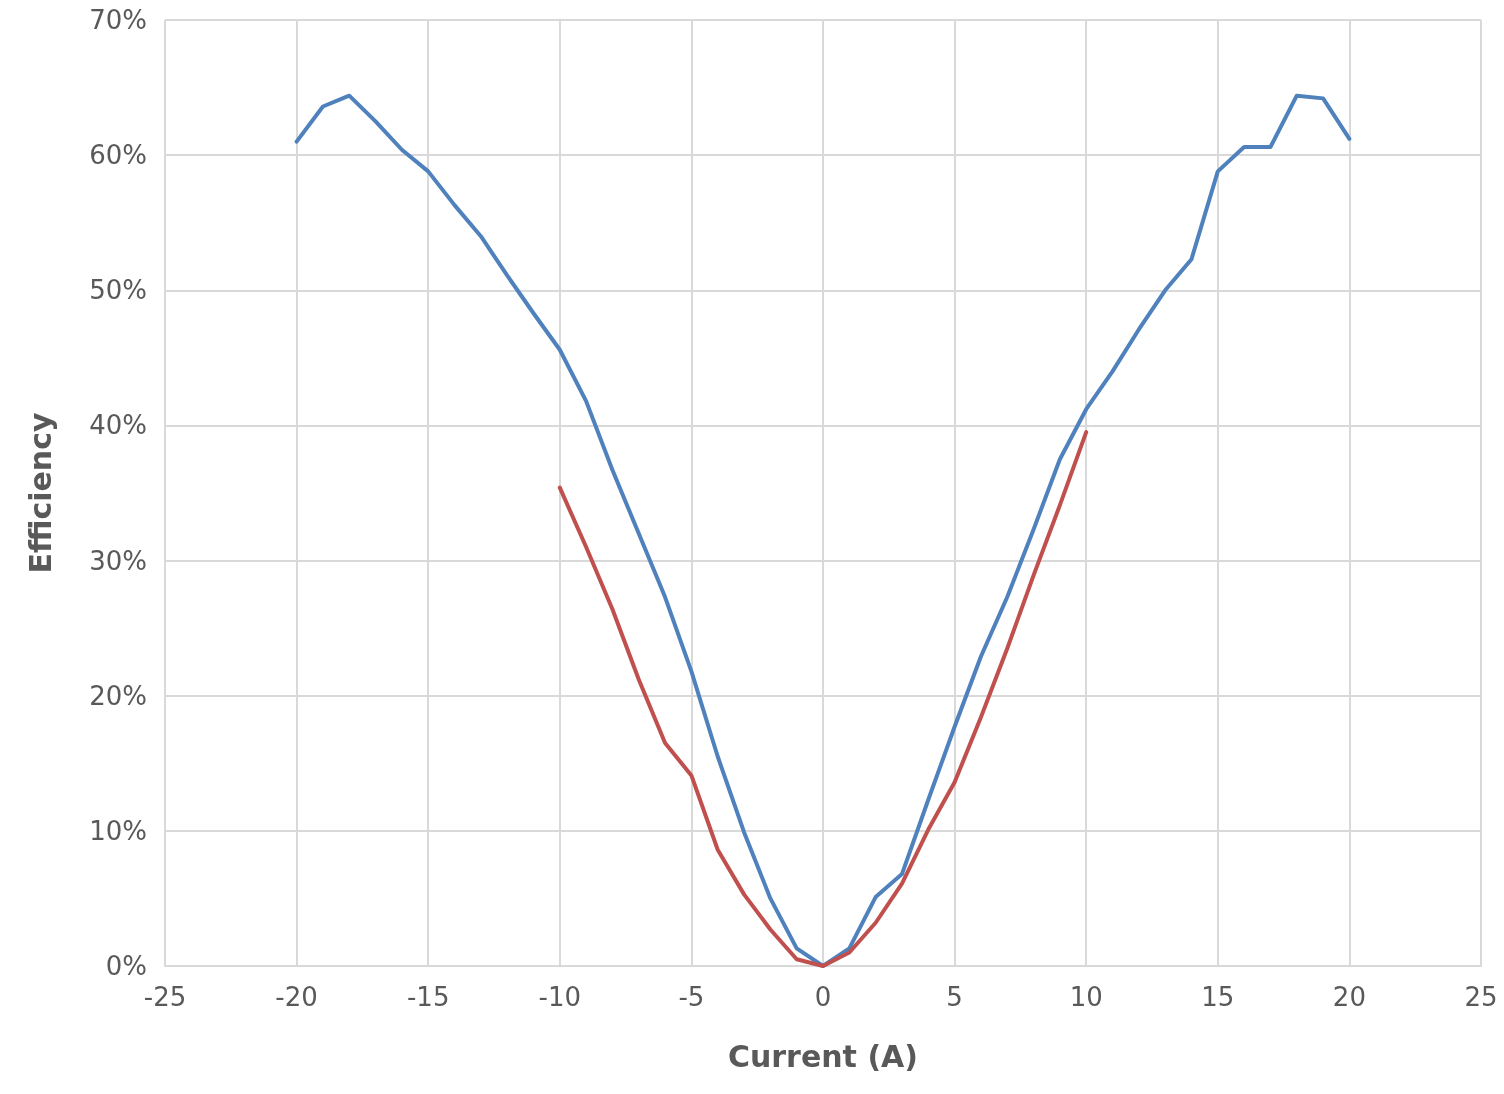 Image resolution: width=1504 pixels, height=1094 pixels. Describe the element at coordinates (118, 560) in the screenshot. I see `y-tick-label: 30%` at that location.